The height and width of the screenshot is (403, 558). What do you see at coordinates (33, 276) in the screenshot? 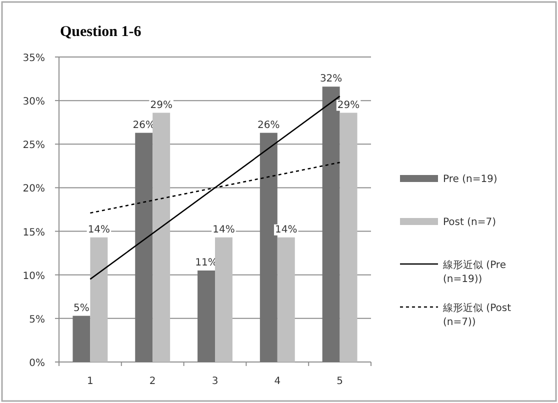
I see `y-tick-label: 10%` at bounding box center [33, 276].